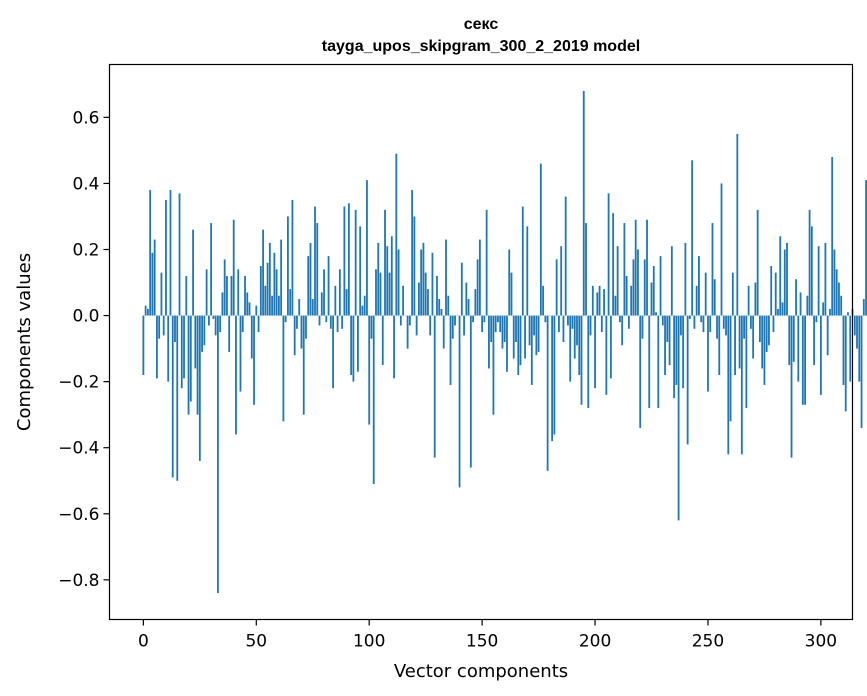  What do you see at coordinates (85, 251) in the screenshot?
I see `y-tick-label-5: 0.2` at bounding box center [85, 251].